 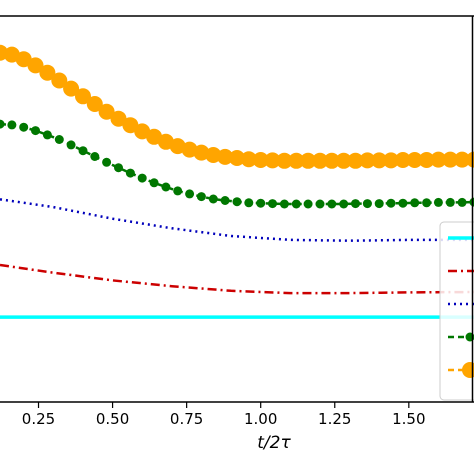 I want to click on legend-marker-orange, so click(x=468, y=370).